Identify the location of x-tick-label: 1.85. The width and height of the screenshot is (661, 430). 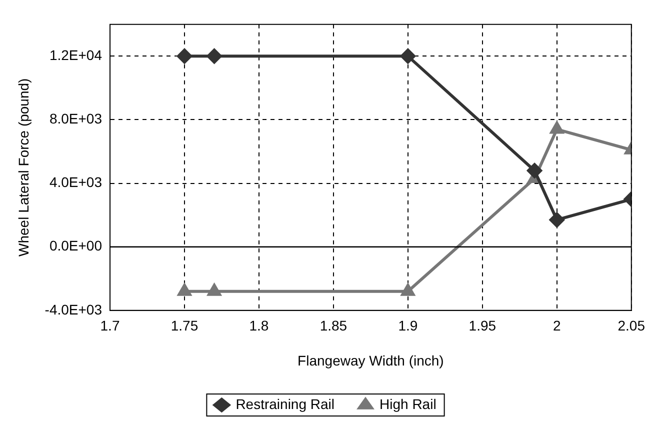
(334, 326).